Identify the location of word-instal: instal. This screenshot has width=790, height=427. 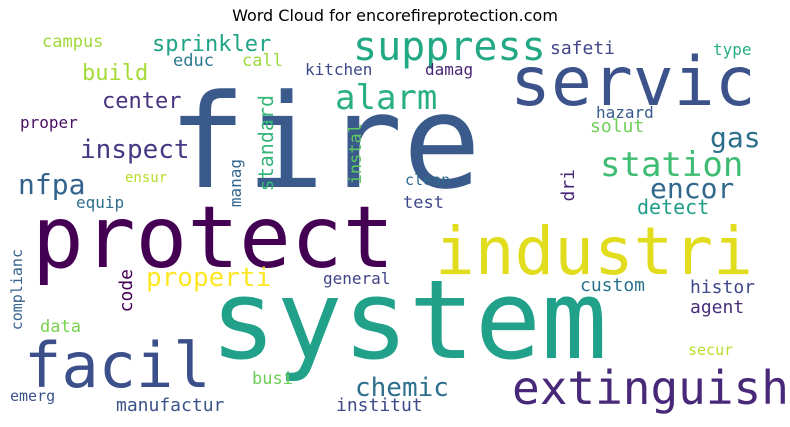
(356, 154).